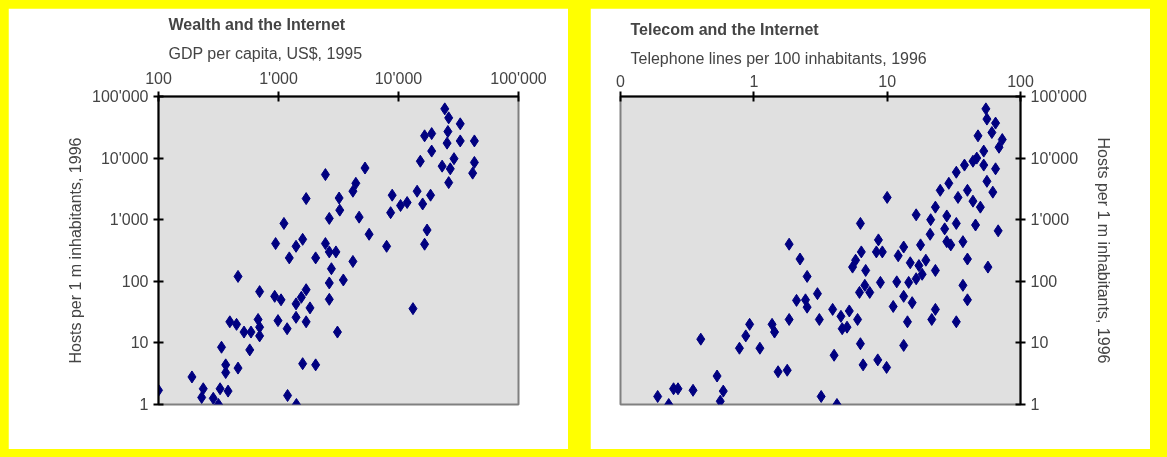  What do you see at coordinates (778, 58) in the screenshot?
I see `chart-subtitle: Telephone lines per 100 inhabitants, 1996` at bounding box center [778, 58].